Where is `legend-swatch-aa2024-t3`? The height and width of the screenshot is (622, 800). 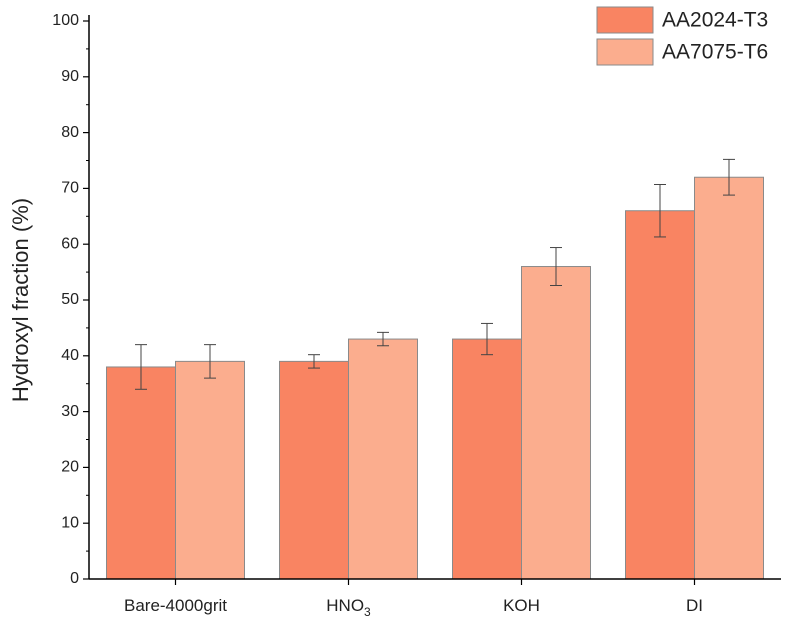 legend-swatch-aa2024-t3 is located at coordinates (625, 20).